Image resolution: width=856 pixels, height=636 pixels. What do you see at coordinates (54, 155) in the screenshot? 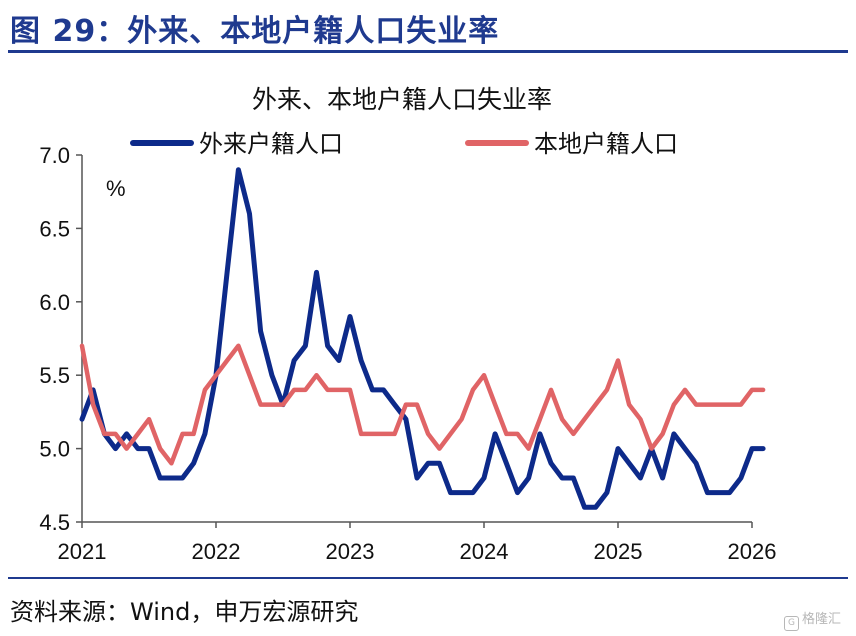
I see `y-tick-label: 7.0` at bounding box center [54, 155].